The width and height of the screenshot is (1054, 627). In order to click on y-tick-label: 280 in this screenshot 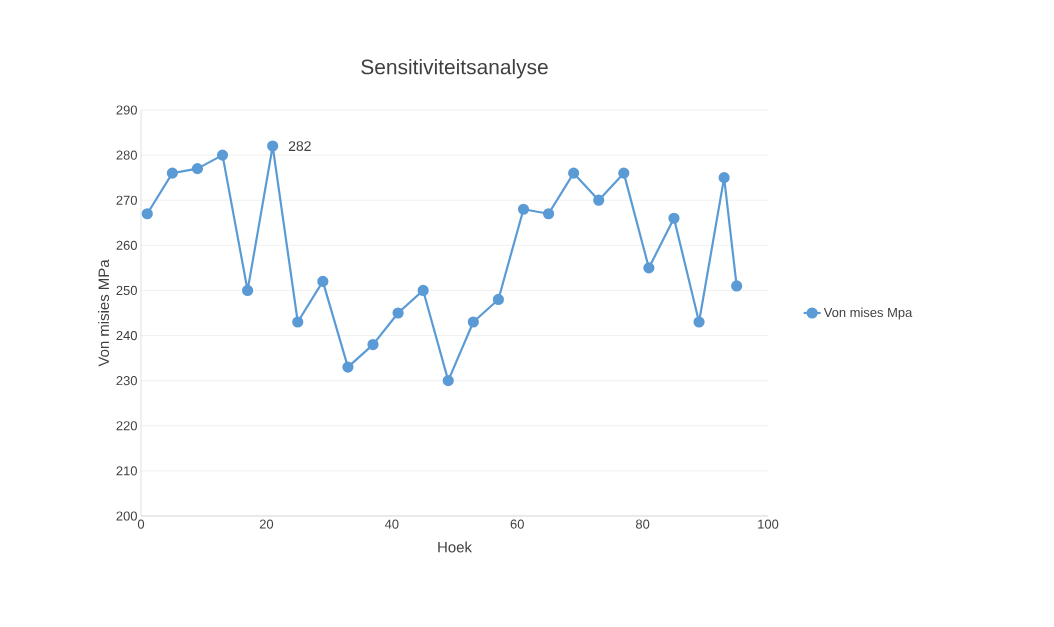, I will do `click(126, 155)`.